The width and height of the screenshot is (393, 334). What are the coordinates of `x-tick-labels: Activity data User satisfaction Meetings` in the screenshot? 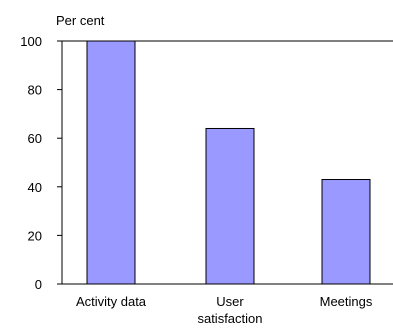 It's located at (224, 310).